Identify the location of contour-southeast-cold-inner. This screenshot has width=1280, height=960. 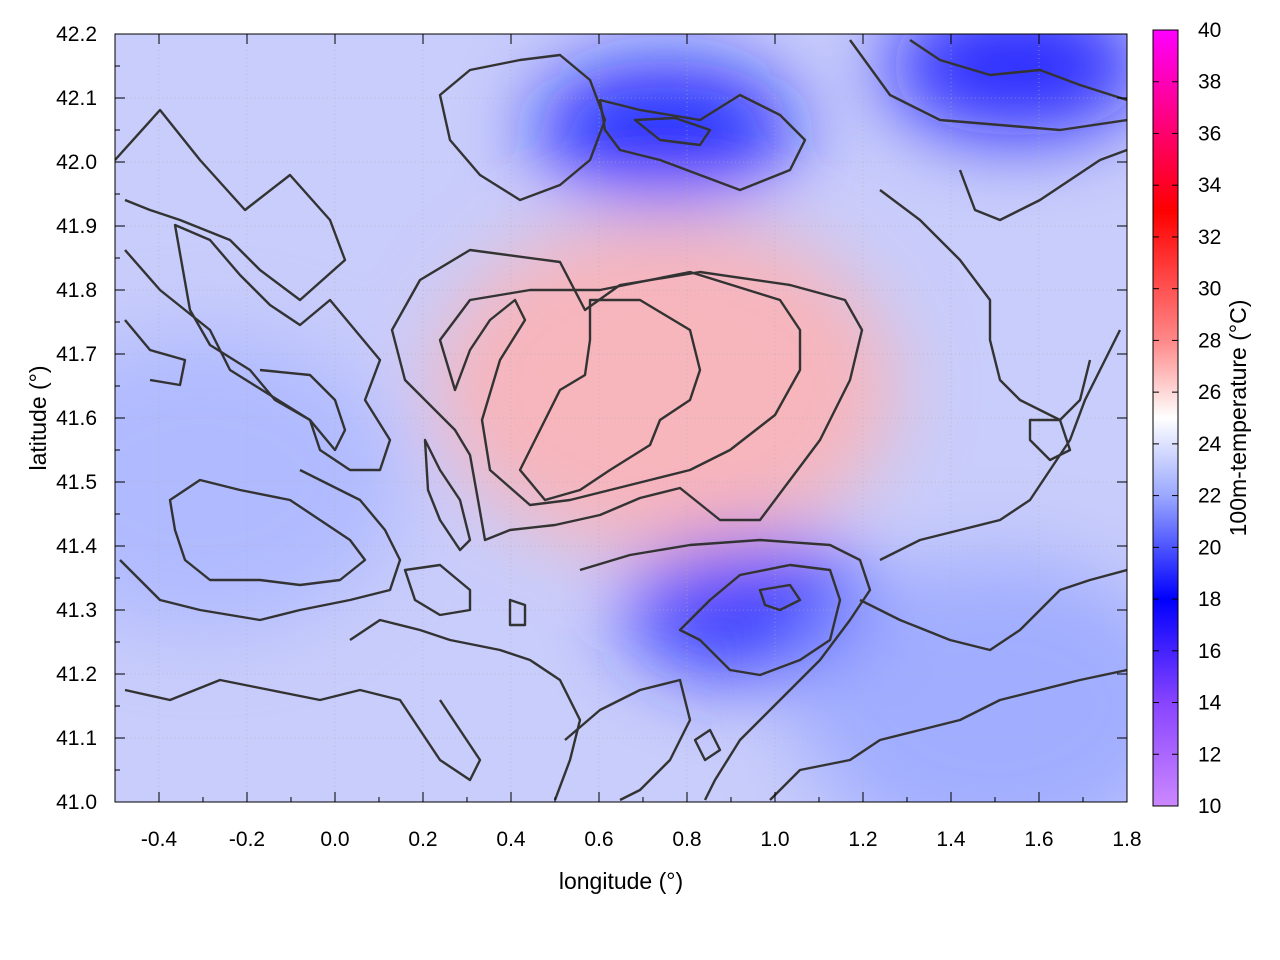
(780, 597).